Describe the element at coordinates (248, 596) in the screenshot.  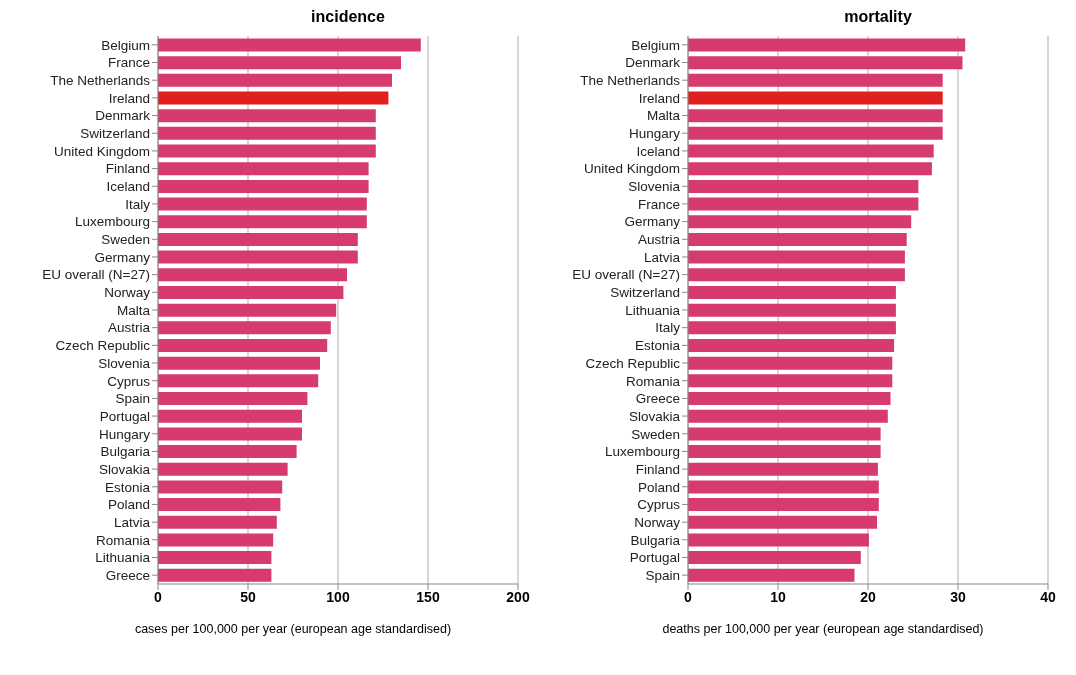
I see `x-tick-label: 50` at that location.